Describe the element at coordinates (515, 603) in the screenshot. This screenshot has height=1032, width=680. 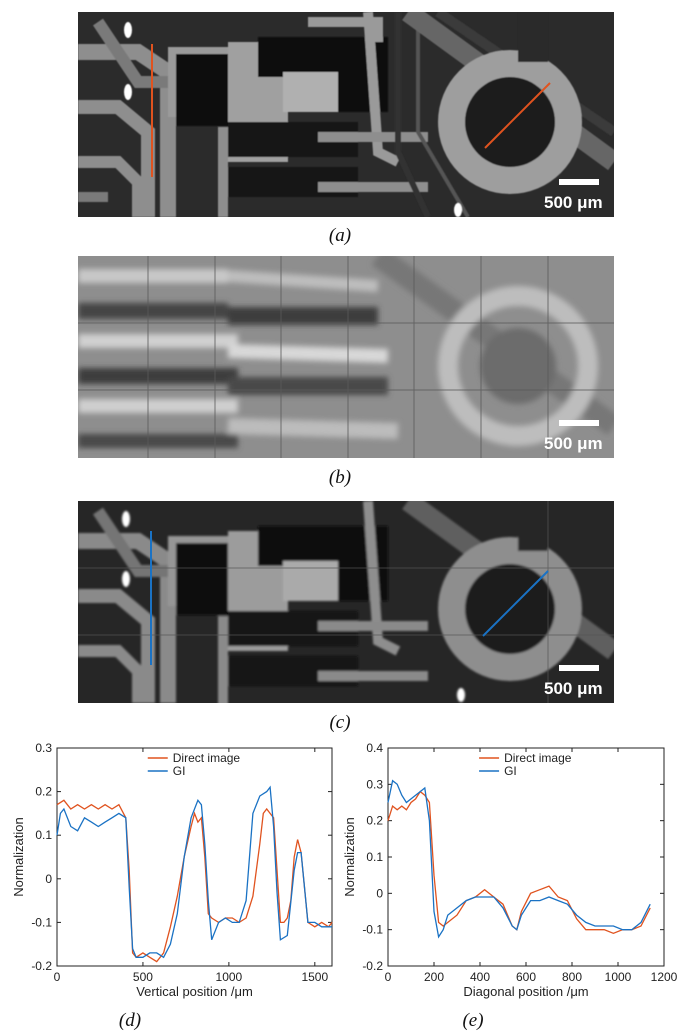
I see `profile-line-diagonal-c` at that location.